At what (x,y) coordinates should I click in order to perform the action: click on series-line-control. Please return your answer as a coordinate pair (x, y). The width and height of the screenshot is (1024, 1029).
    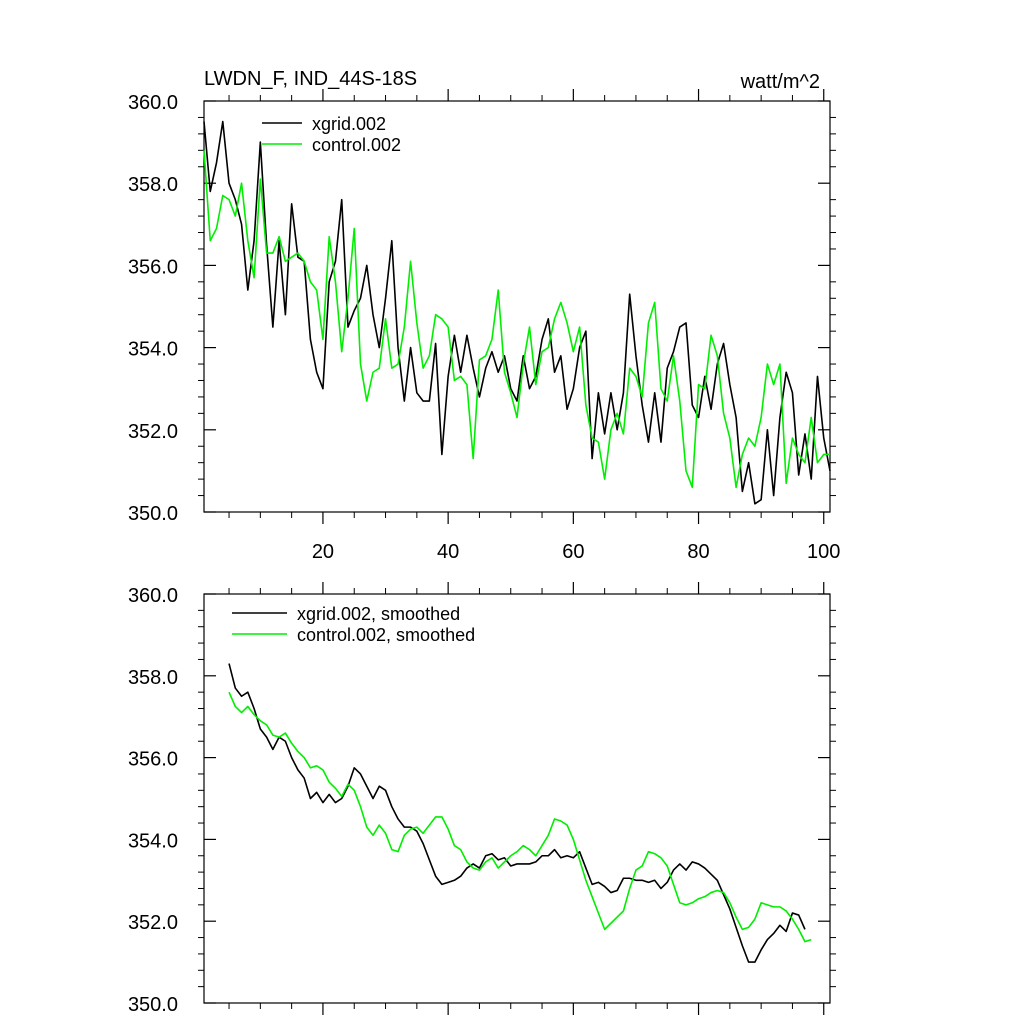
    Looking at the image, I should click on (520, 817).